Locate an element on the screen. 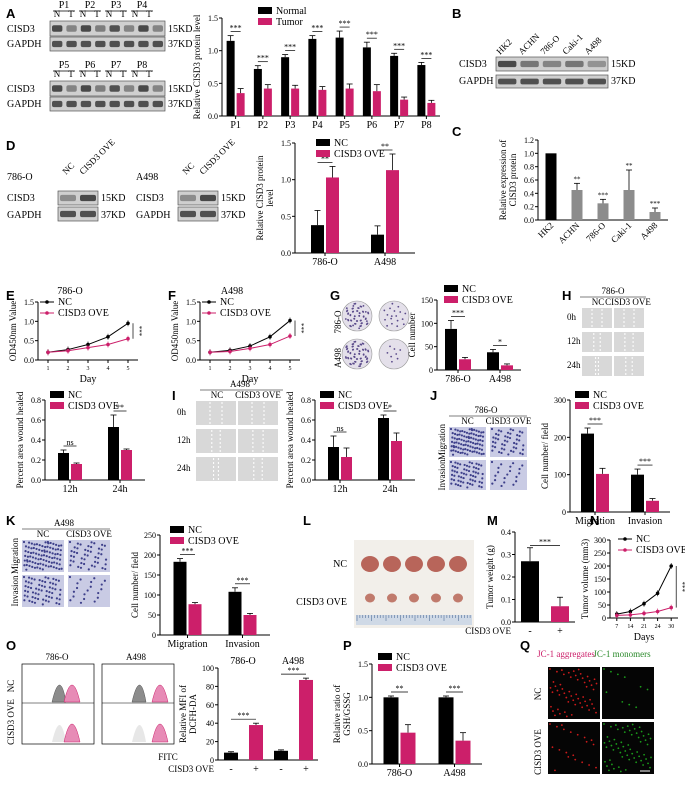 Image resolution: width=685 pixels, height=804 pixels. chart-H2-ytick-label: 0.2 is located at coordinates (36, 460).